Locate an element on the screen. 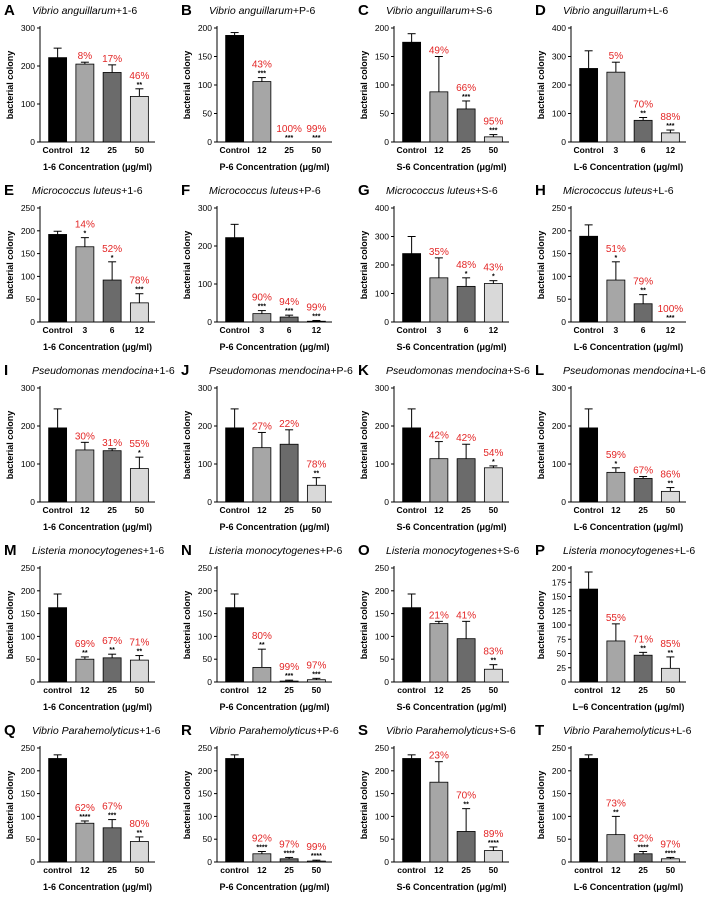  percent-label: 95% is located at coordinates (493, 122).